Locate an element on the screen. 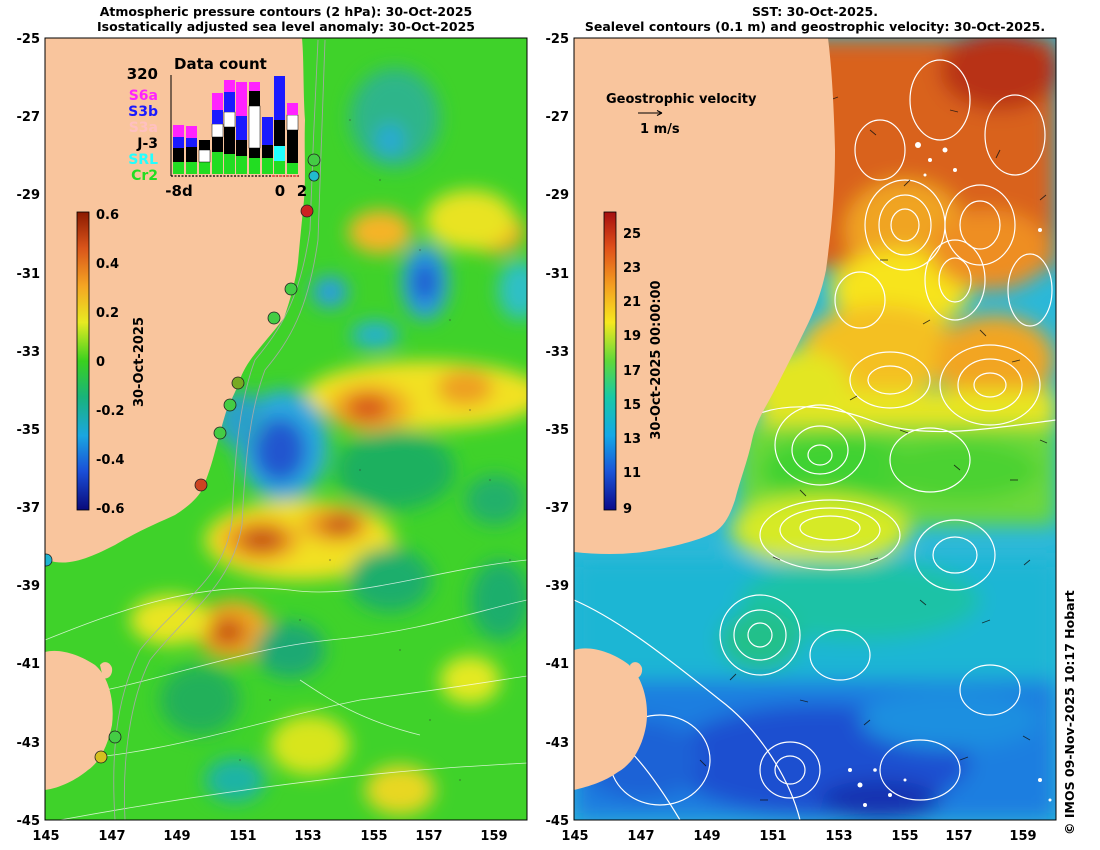  mission-label-srl: SRL is located at coordinates (143, 160).